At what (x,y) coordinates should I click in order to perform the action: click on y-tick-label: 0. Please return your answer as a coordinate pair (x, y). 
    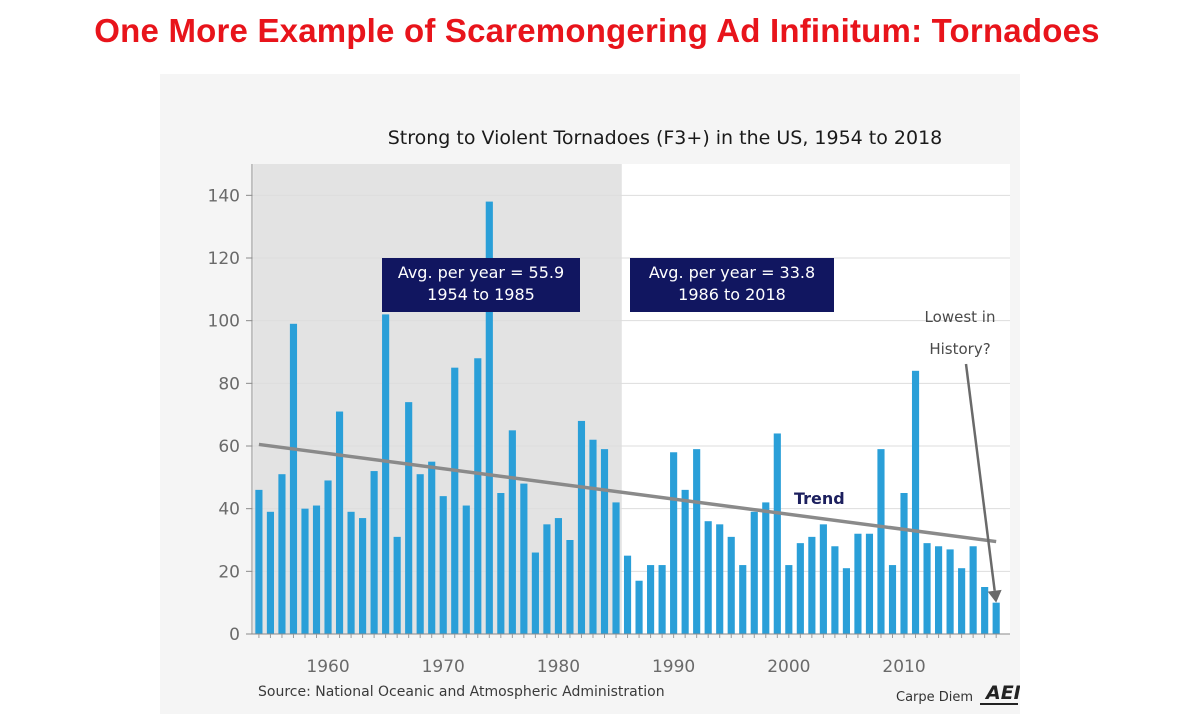
    Looking at the image, I should click on (234, 635).